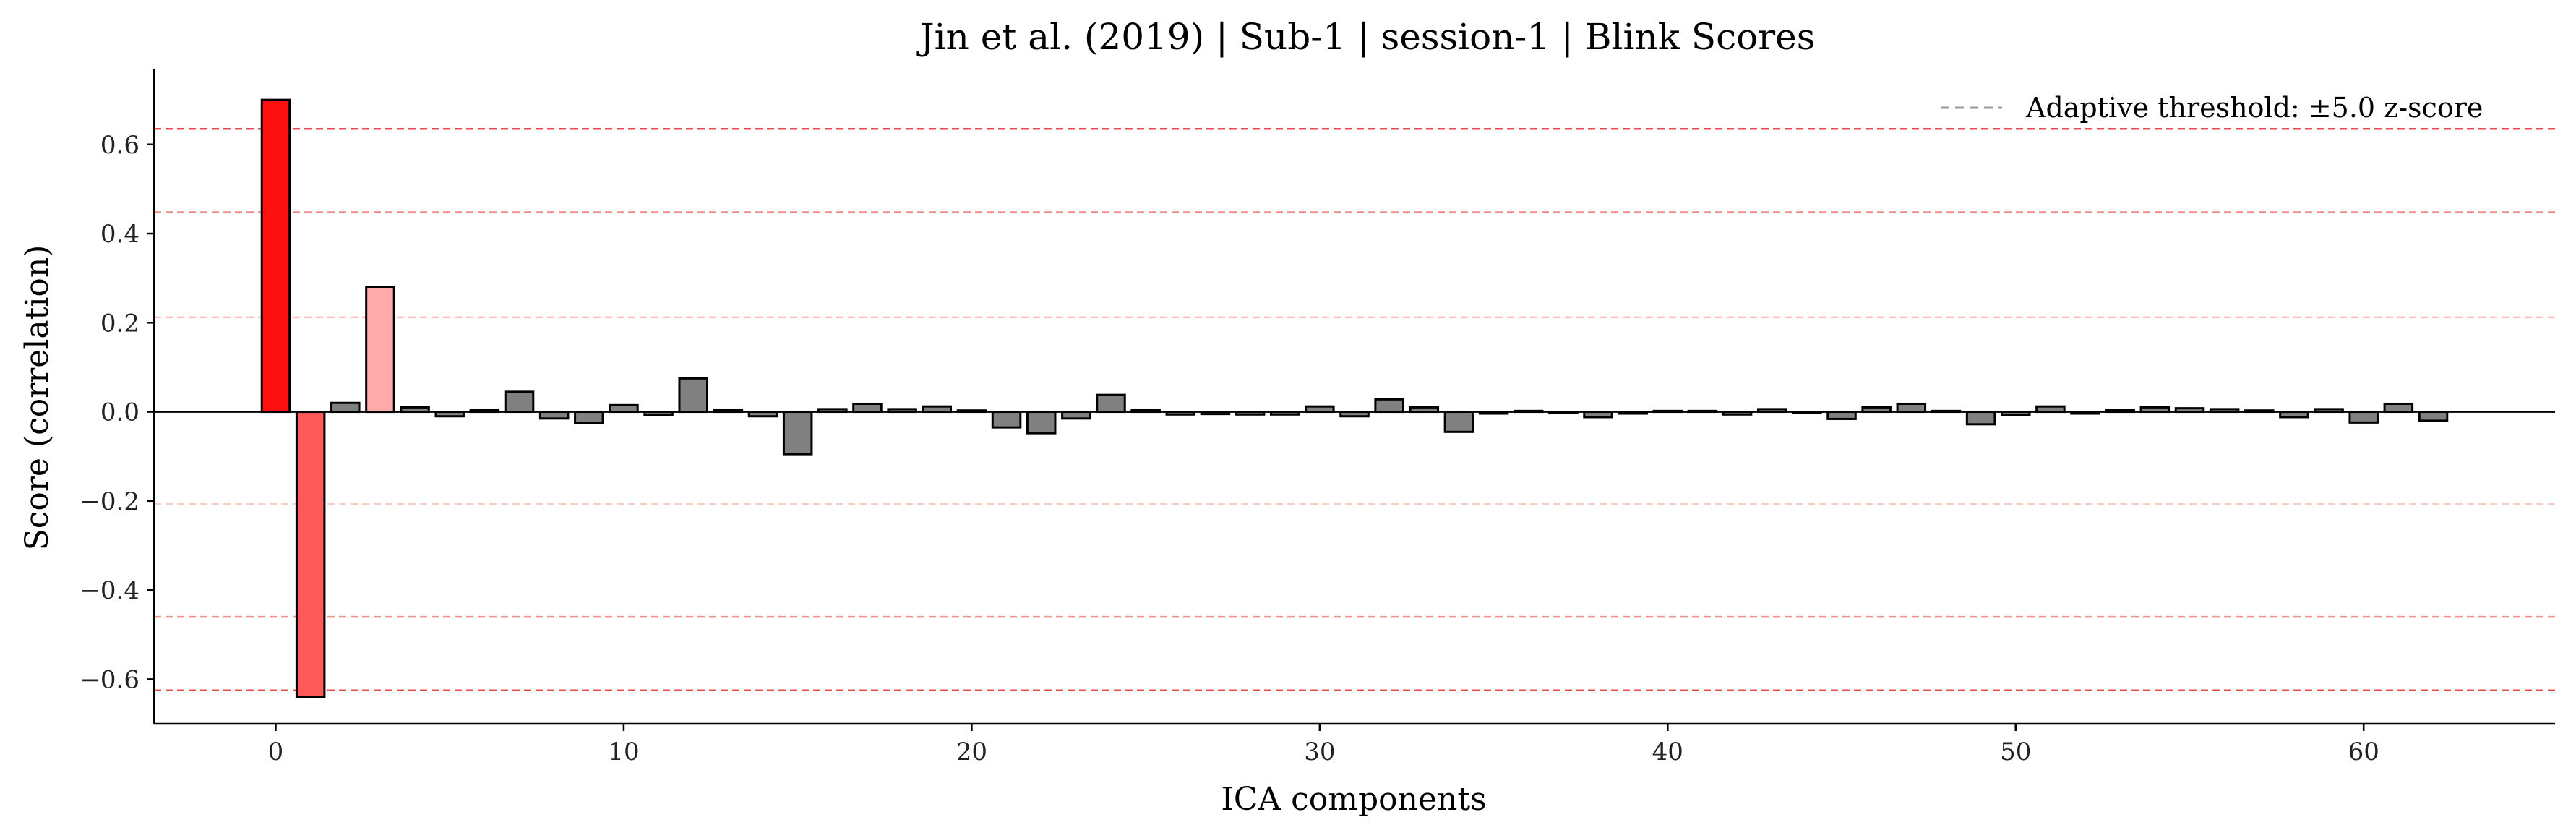 This screenshot has width=2576, height=838. Describe the element at coordinates (2254, 108) in the screenshot. I see `legend-label: Adaptive threshold: ±5.0 z-score` at that location.